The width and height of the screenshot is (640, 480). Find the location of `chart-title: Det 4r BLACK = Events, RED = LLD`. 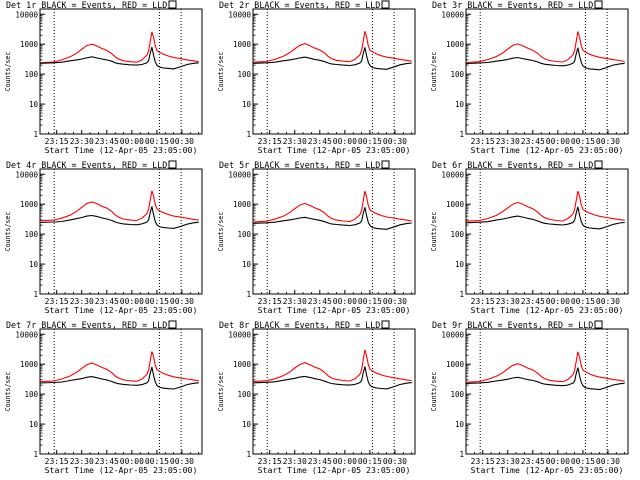

chart-title: Det 4r BLACK = Events, RED = LLD is located at coordinates (86, 165).